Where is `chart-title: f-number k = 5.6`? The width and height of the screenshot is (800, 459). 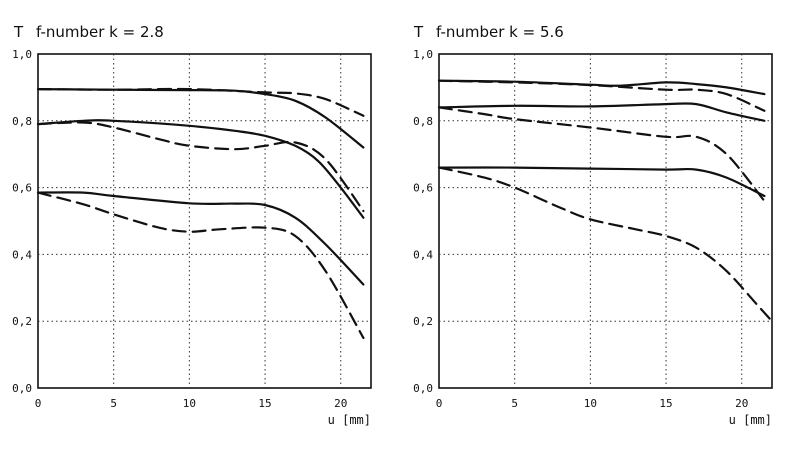 chart-title: f-number k = 5.6 is located at coordinates (500, 32).